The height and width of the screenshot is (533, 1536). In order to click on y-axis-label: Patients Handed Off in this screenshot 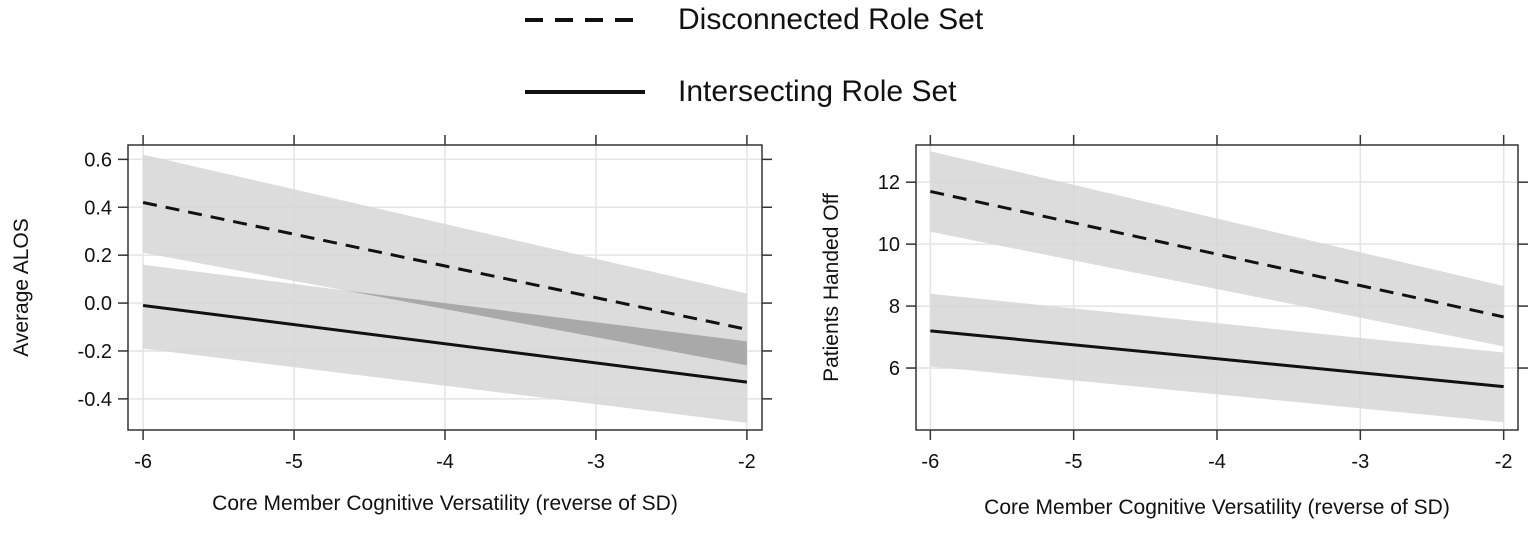, I will do `click(831, 287)`.